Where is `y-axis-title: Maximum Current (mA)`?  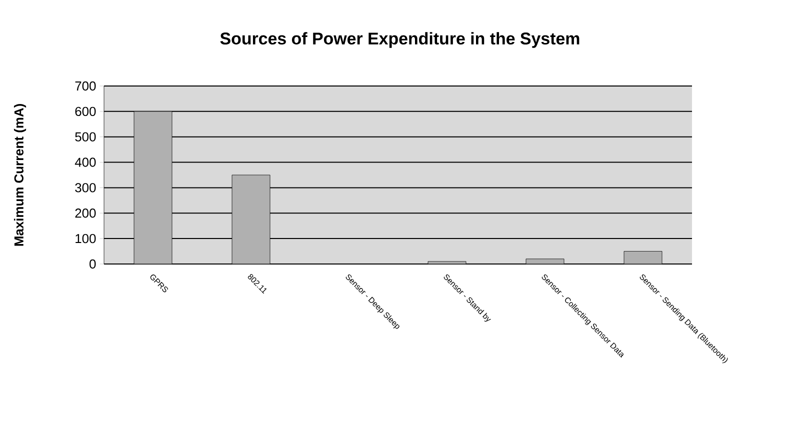
y-axis-title: Maximum Current (mA) is located at coordinates (20, 175).